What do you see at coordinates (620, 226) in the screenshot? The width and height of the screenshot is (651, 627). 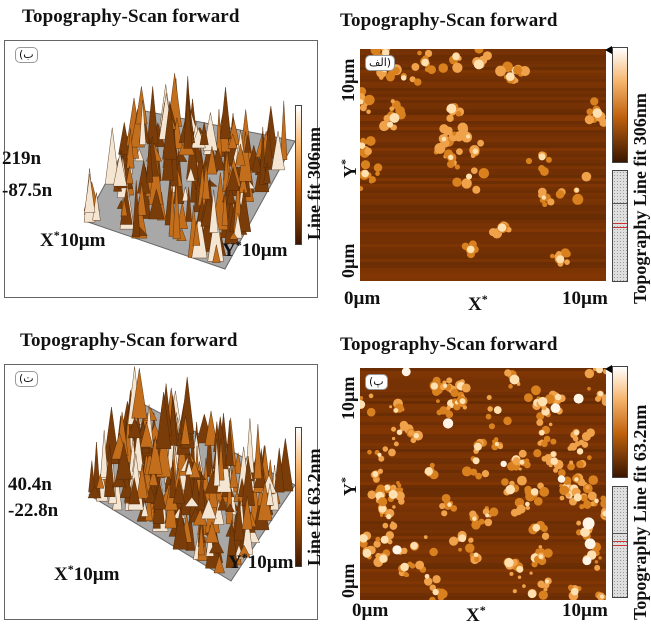 I see `panel-alf-histogram` at bounding box center [620, 226].